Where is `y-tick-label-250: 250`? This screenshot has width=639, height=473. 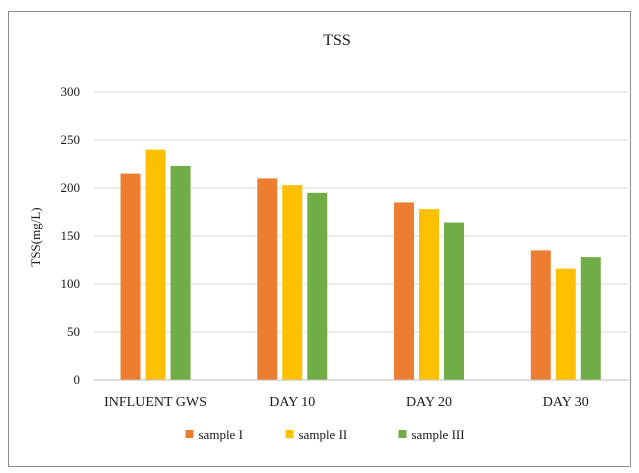
y-tick-label-250: 250 is located at coordinates (71, 139).